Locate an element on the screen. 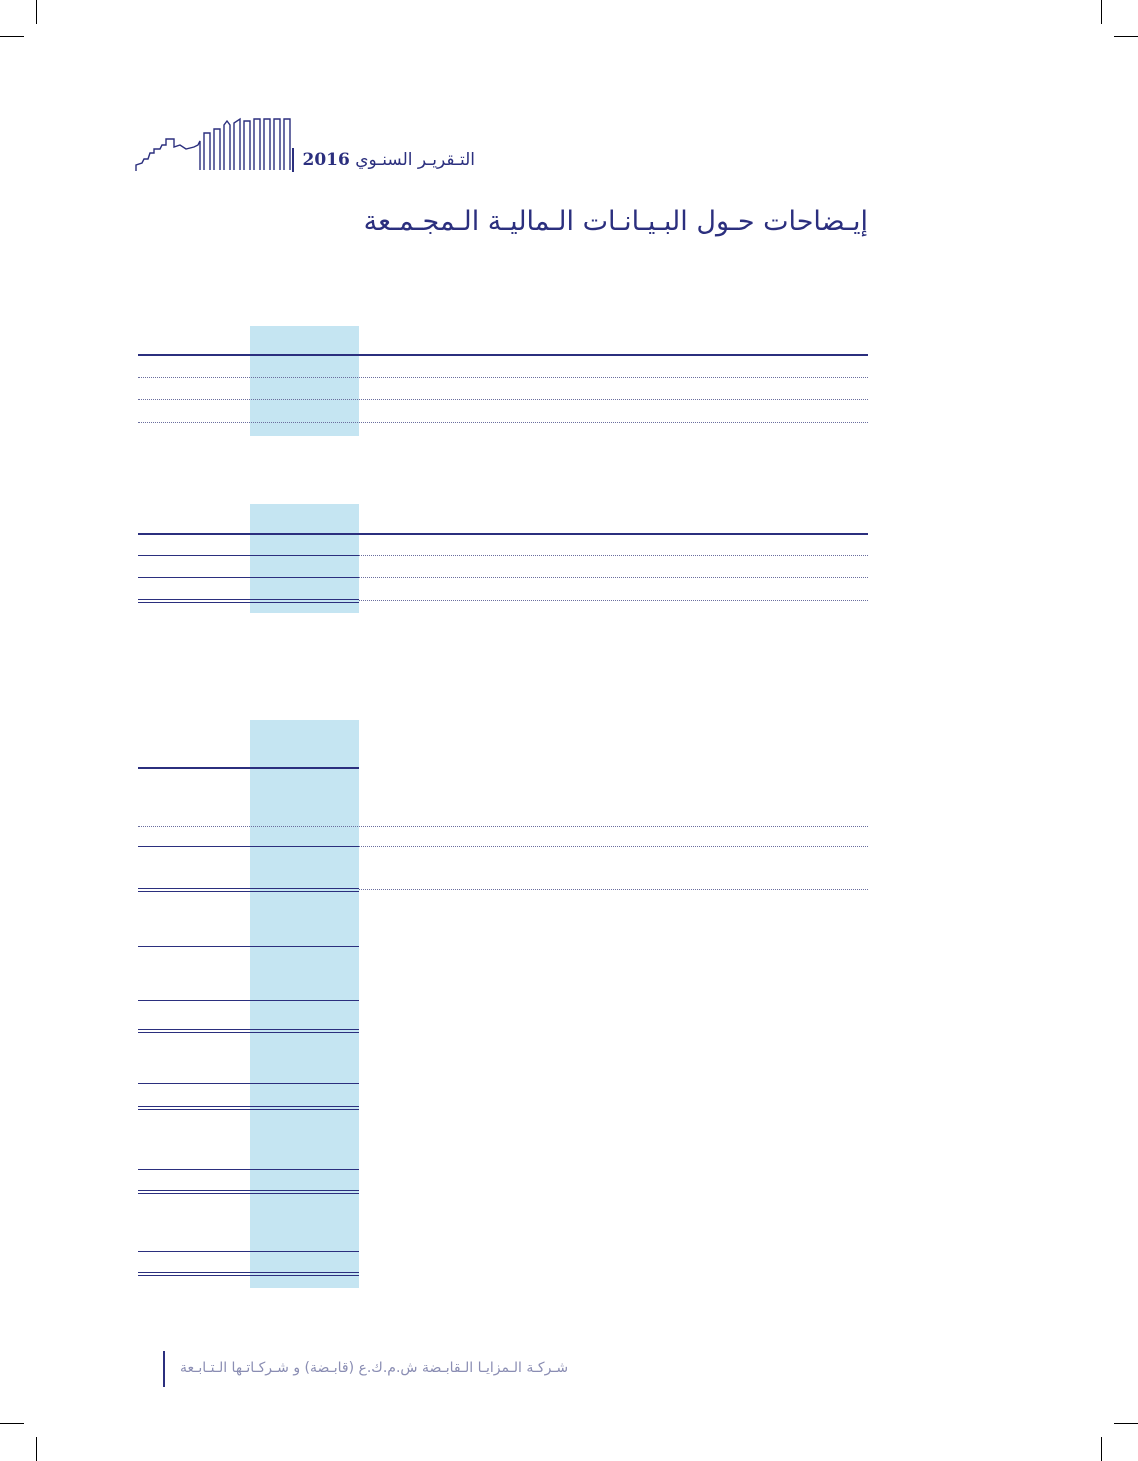 This screenshot has width=1138, height=1461. skyline-logo-icon is located at coordinates (213, 144).